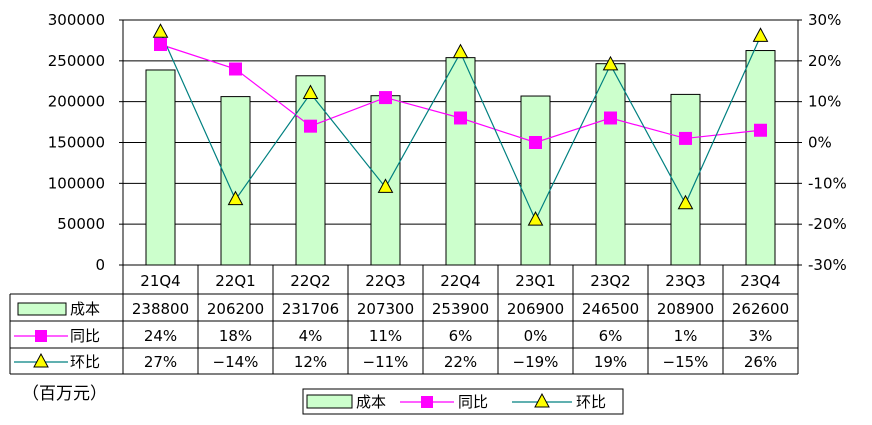 Image resolution: width=872 pixels, height=425 pixels. I want to click on legend-key-bar, so click(329, 401).